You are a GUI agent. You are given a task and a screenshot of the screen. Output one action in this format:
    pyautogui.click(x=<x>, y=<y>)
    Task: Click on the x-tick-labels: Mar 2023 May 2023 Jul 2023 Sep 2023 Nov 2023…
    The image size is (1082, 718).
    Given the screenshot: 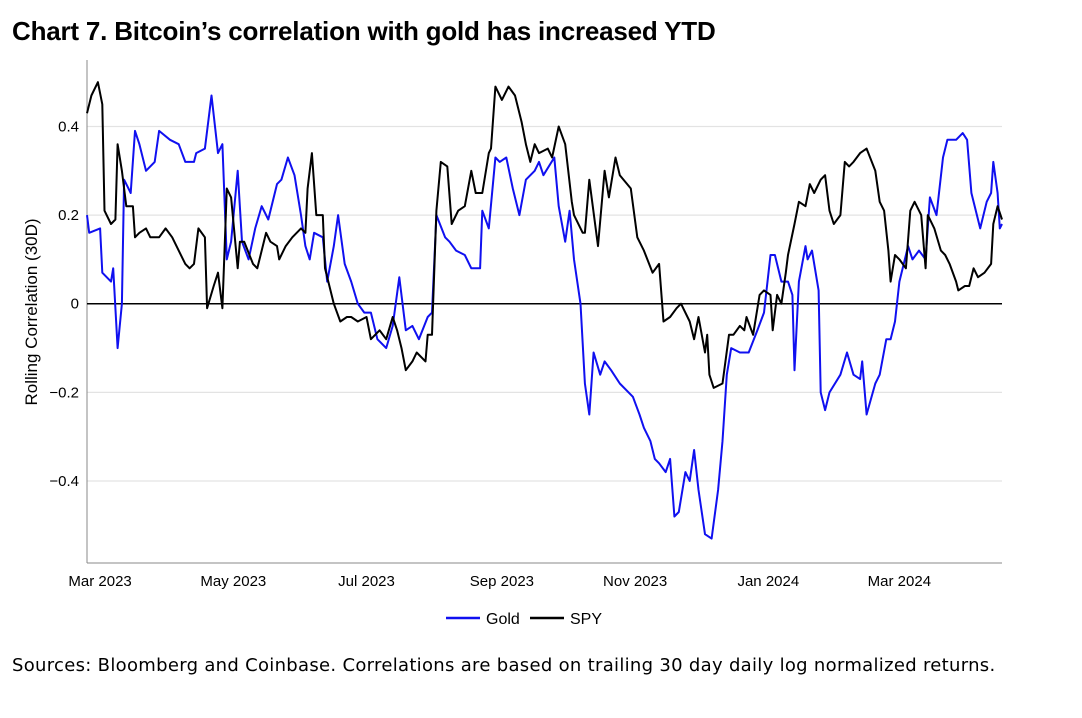 What is the action you would take?
    pyautogui.click(x=499, y=581)
    